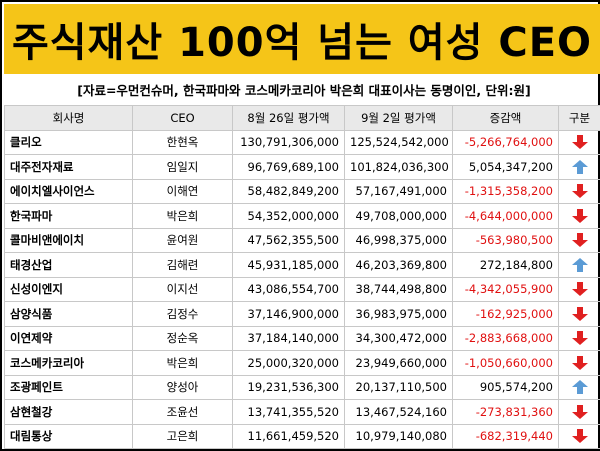 This screenshot has height=451, width=600. What do you see at coordinates (505, 314) in the screenshot?
I see `value-change: -162,925,000` at bounding box center [505, 314].